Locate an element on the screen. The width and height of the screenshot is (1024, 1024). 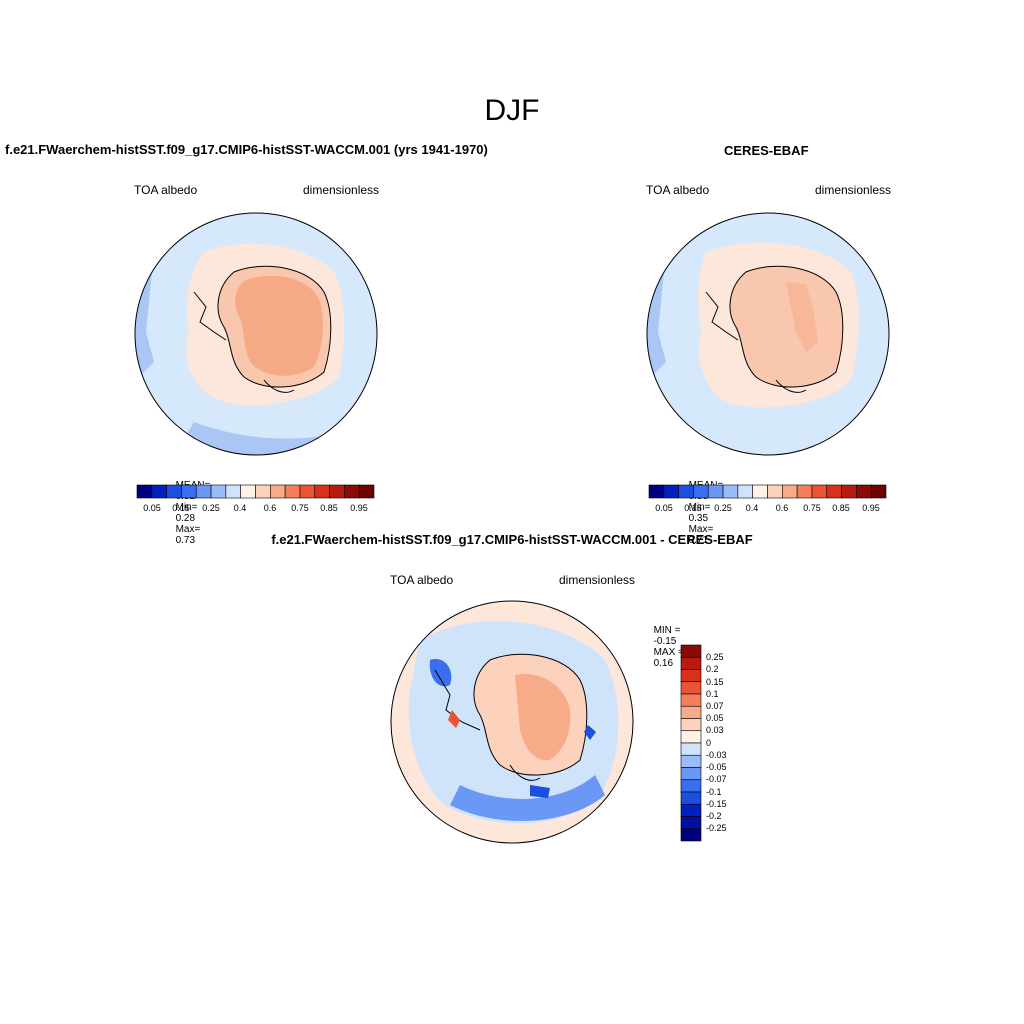
obs-max-label: Max= is located at coordinates (701, 529).